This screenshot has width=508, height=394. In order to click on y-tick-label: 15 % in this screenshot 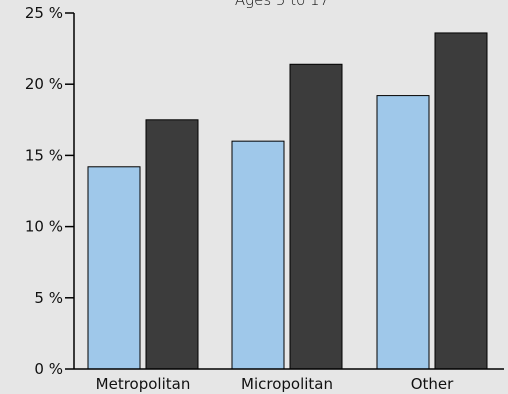, I will do `click(44, 155)`.